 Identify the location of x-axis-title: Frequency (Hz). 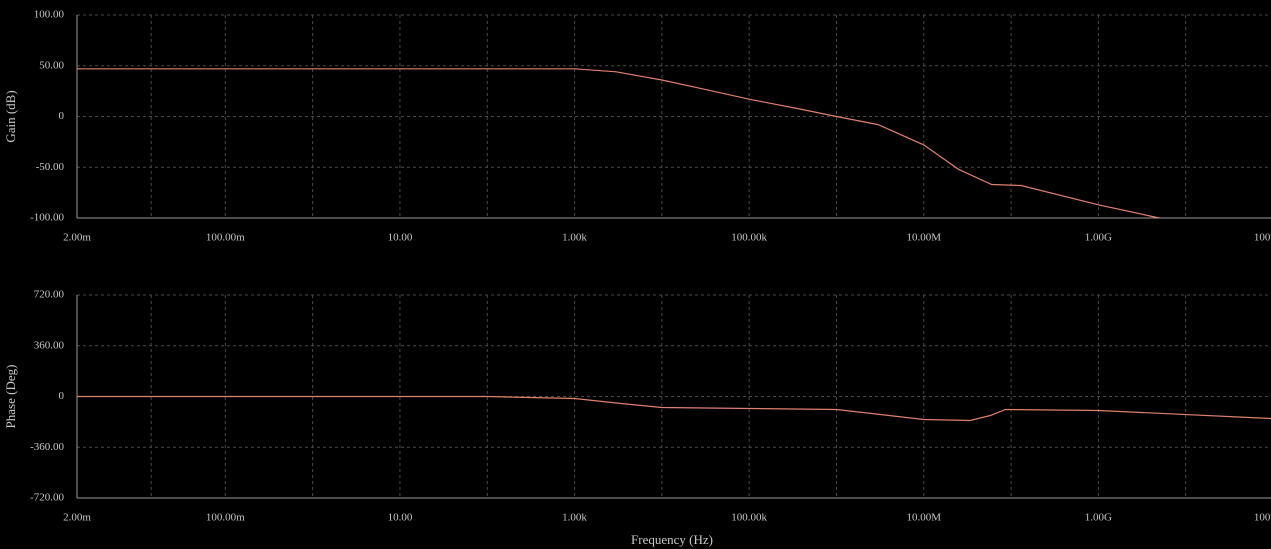
(672, 539).